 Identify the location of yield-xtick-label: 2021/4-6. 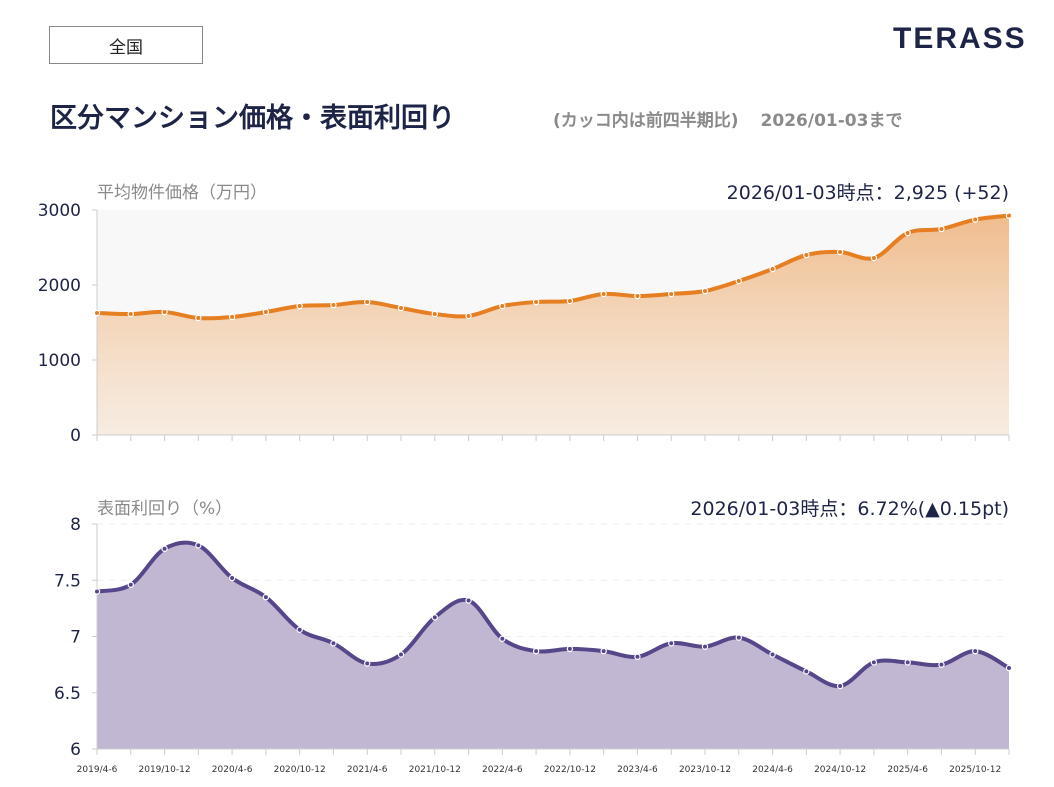
(367, 770).